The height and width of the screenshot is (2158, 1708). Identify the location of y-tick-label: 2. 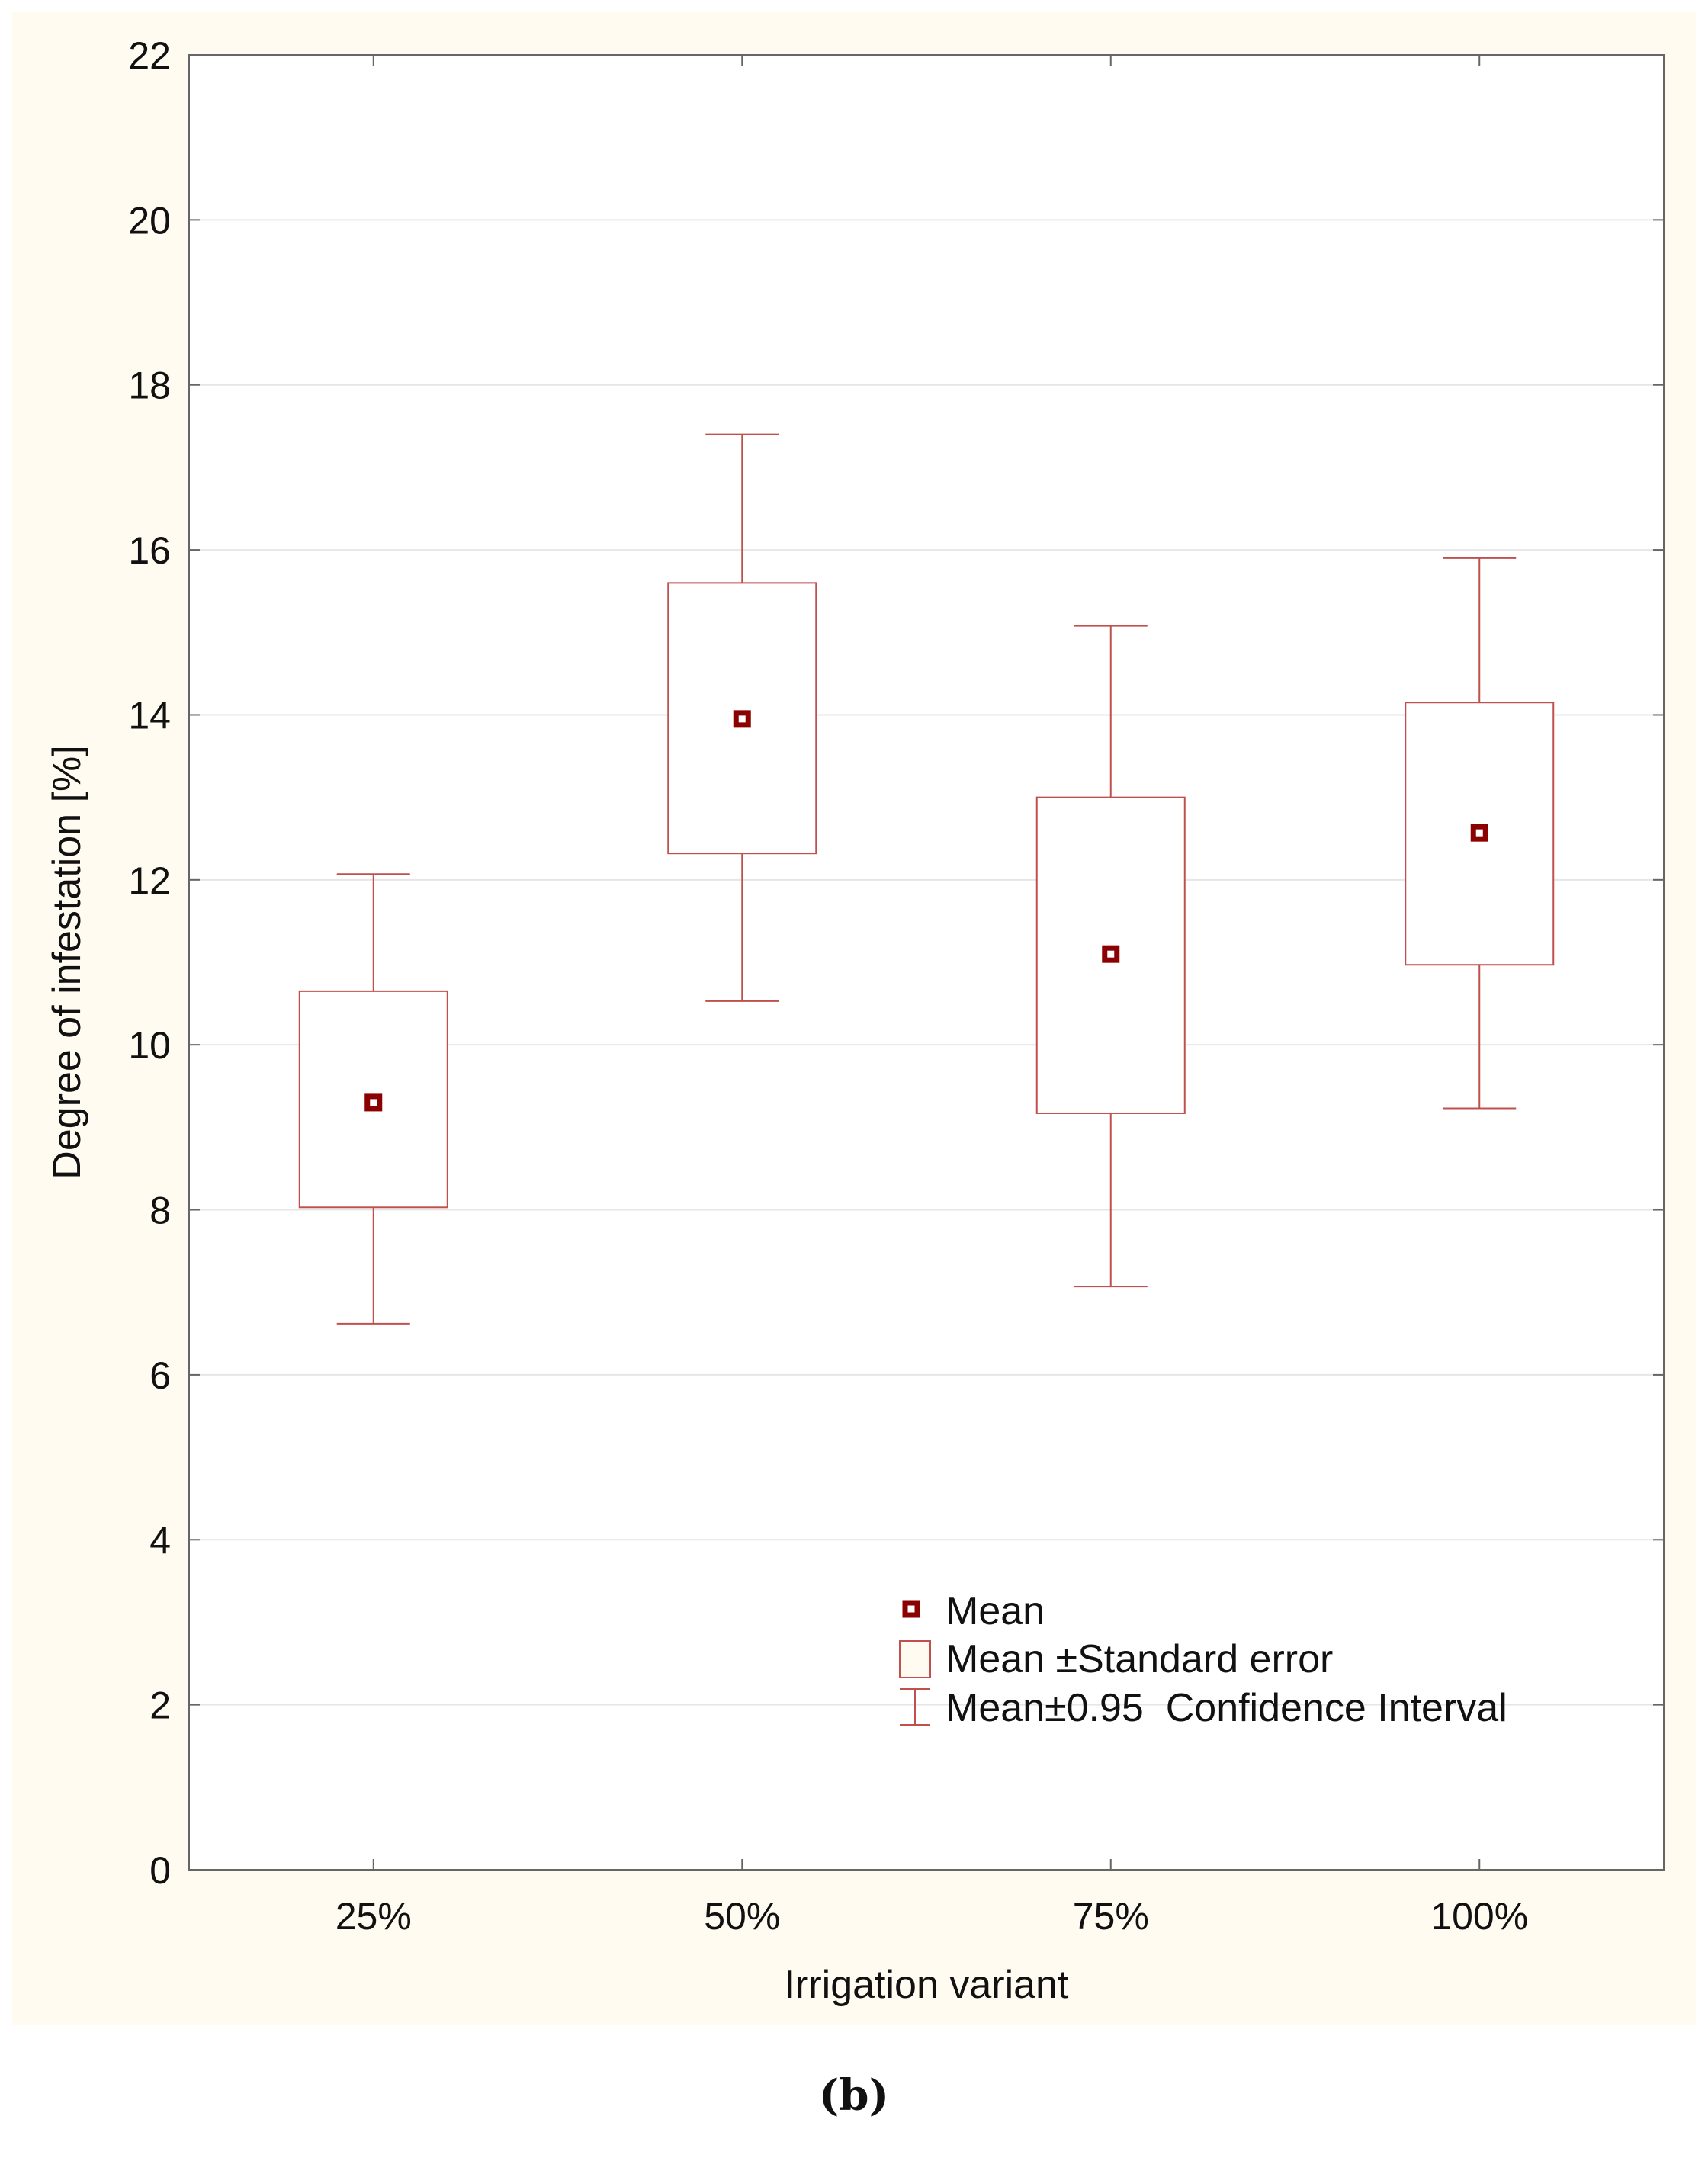
(160, 1705).